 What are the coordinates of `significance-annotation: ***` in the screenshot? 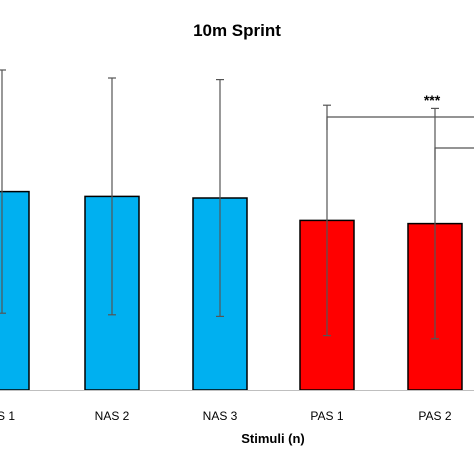 It's located at (400, 126).